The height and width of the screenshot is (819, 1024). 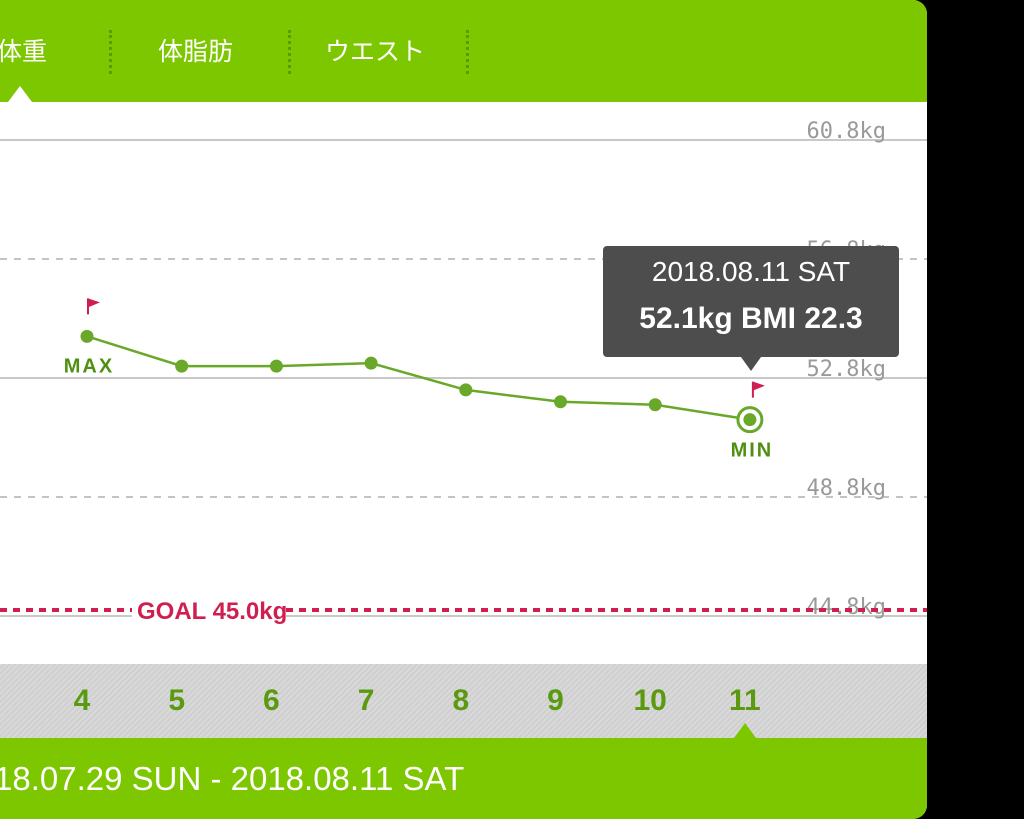 What do you see at coordinates (196, 51) in the screenshot?
I see `tab-body-fat: 体脂肪` at bounding box center [196, 51].